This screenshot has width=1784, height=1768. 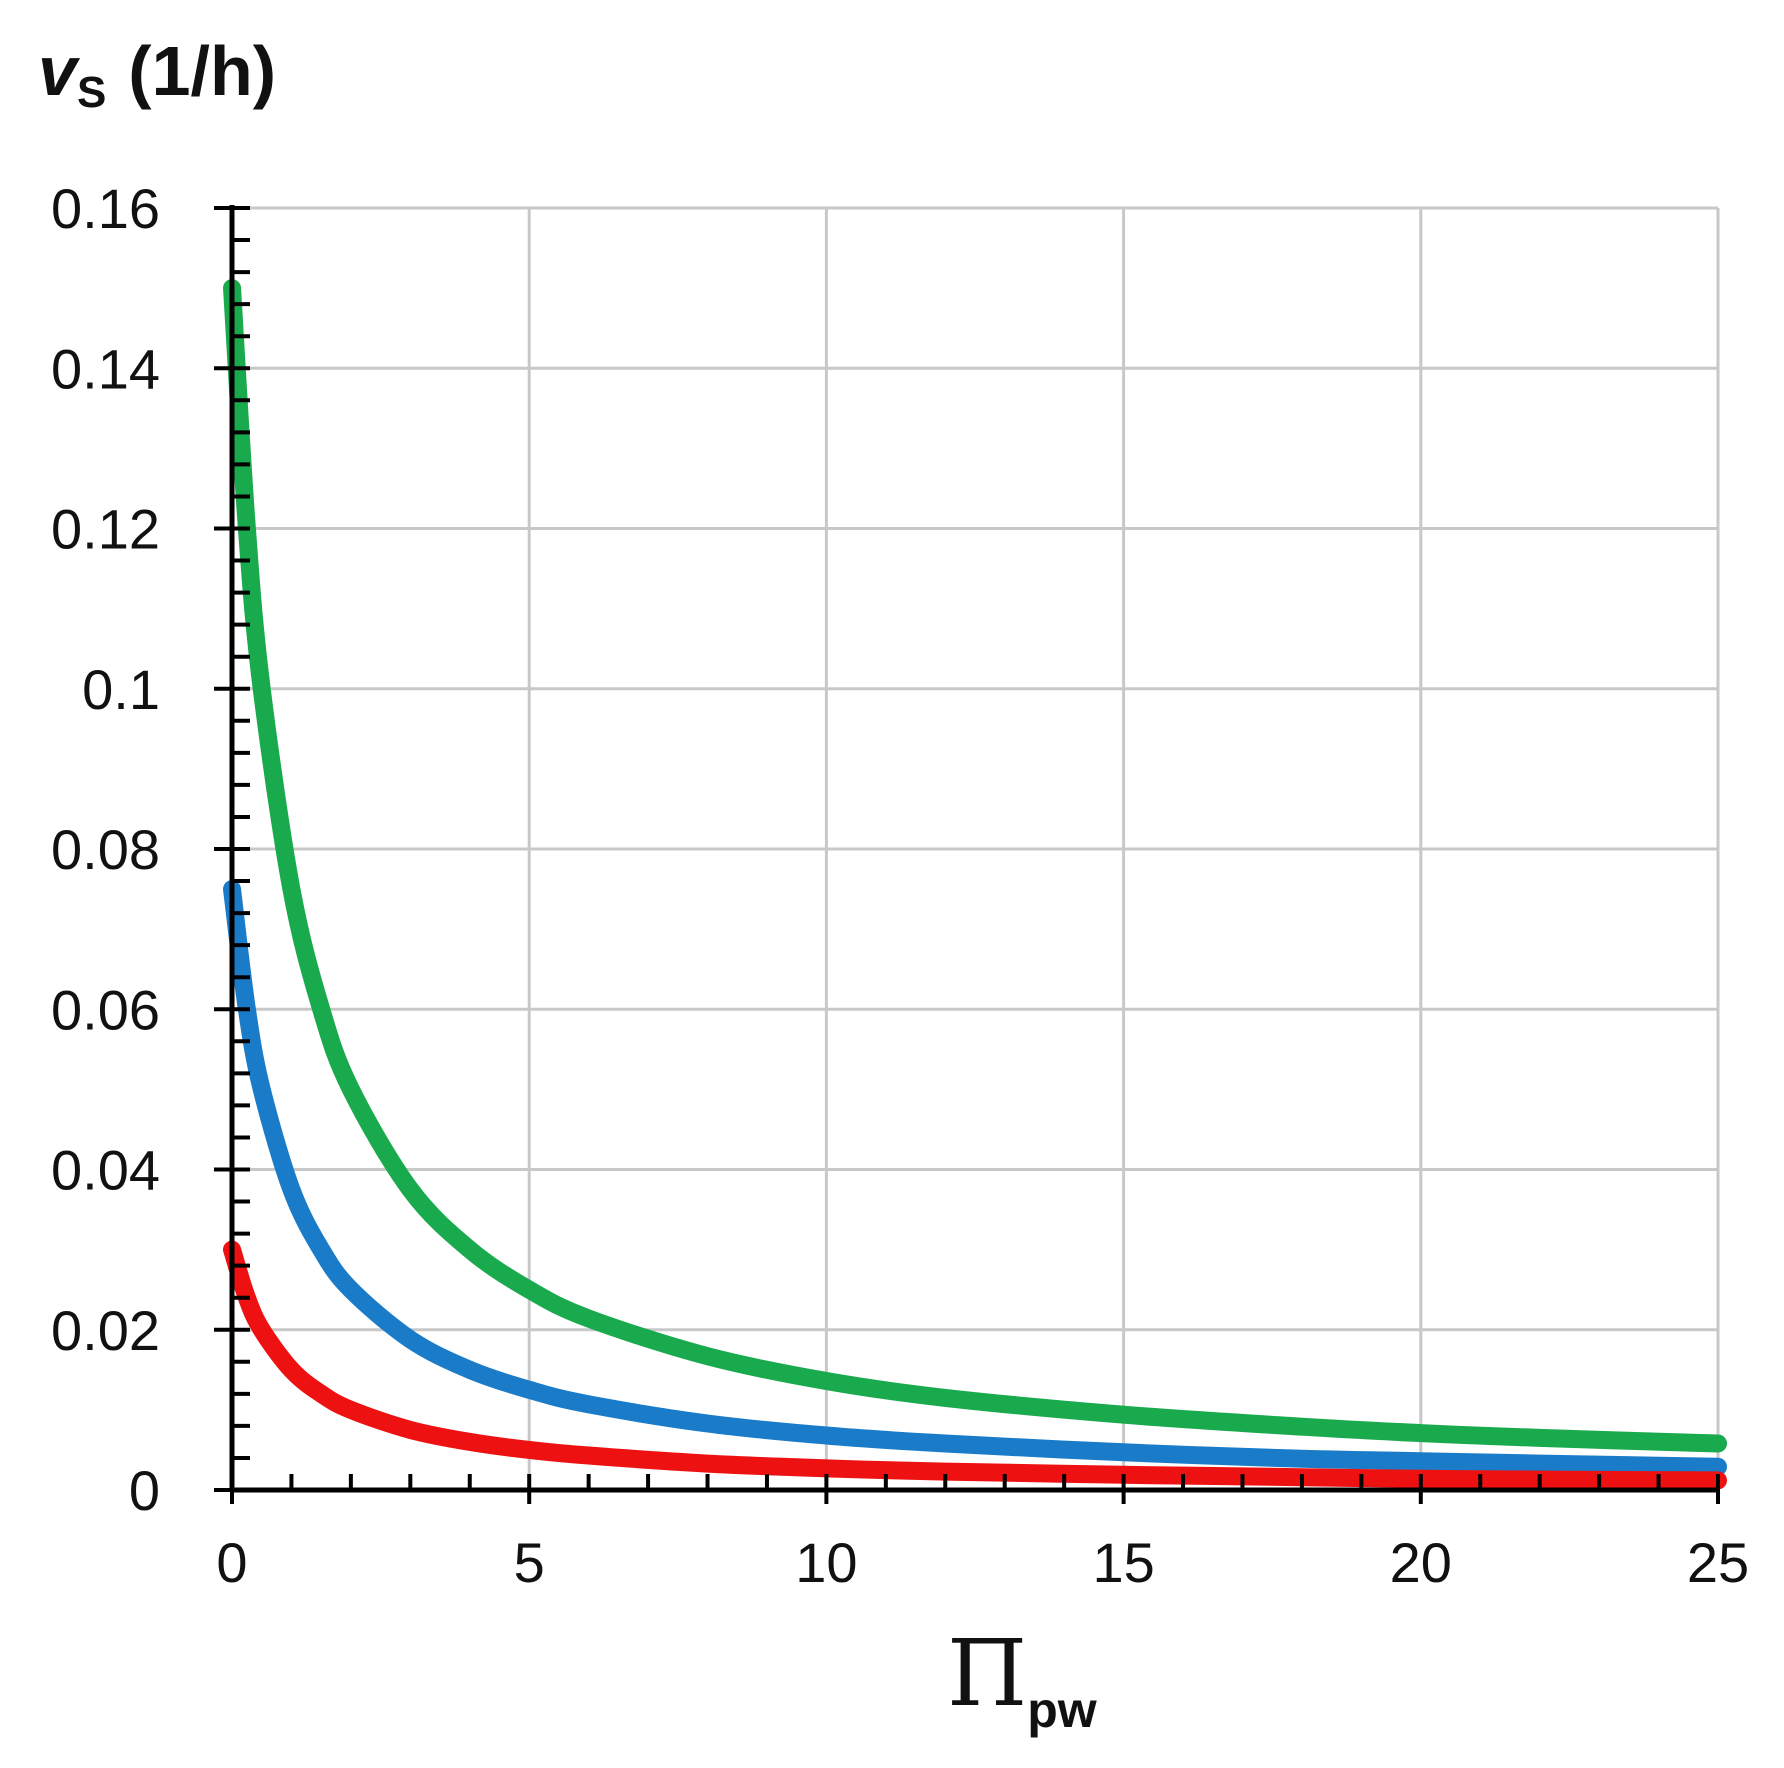 I want to click on y-axis-unit: (1/h), so click(x=202, y=71).